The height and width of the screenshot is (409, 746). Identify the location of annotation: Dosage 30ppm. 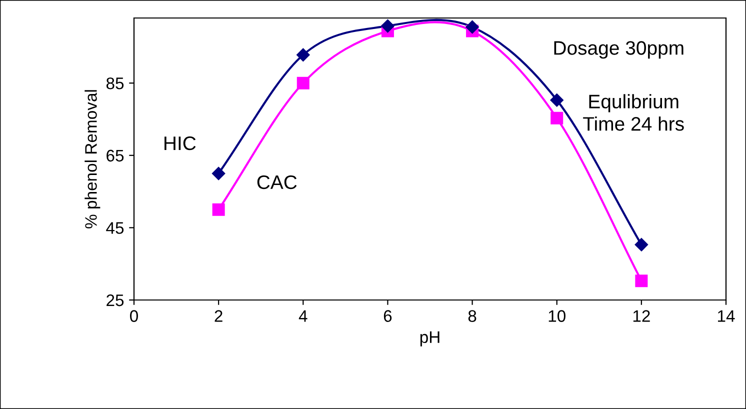
(619, 50).